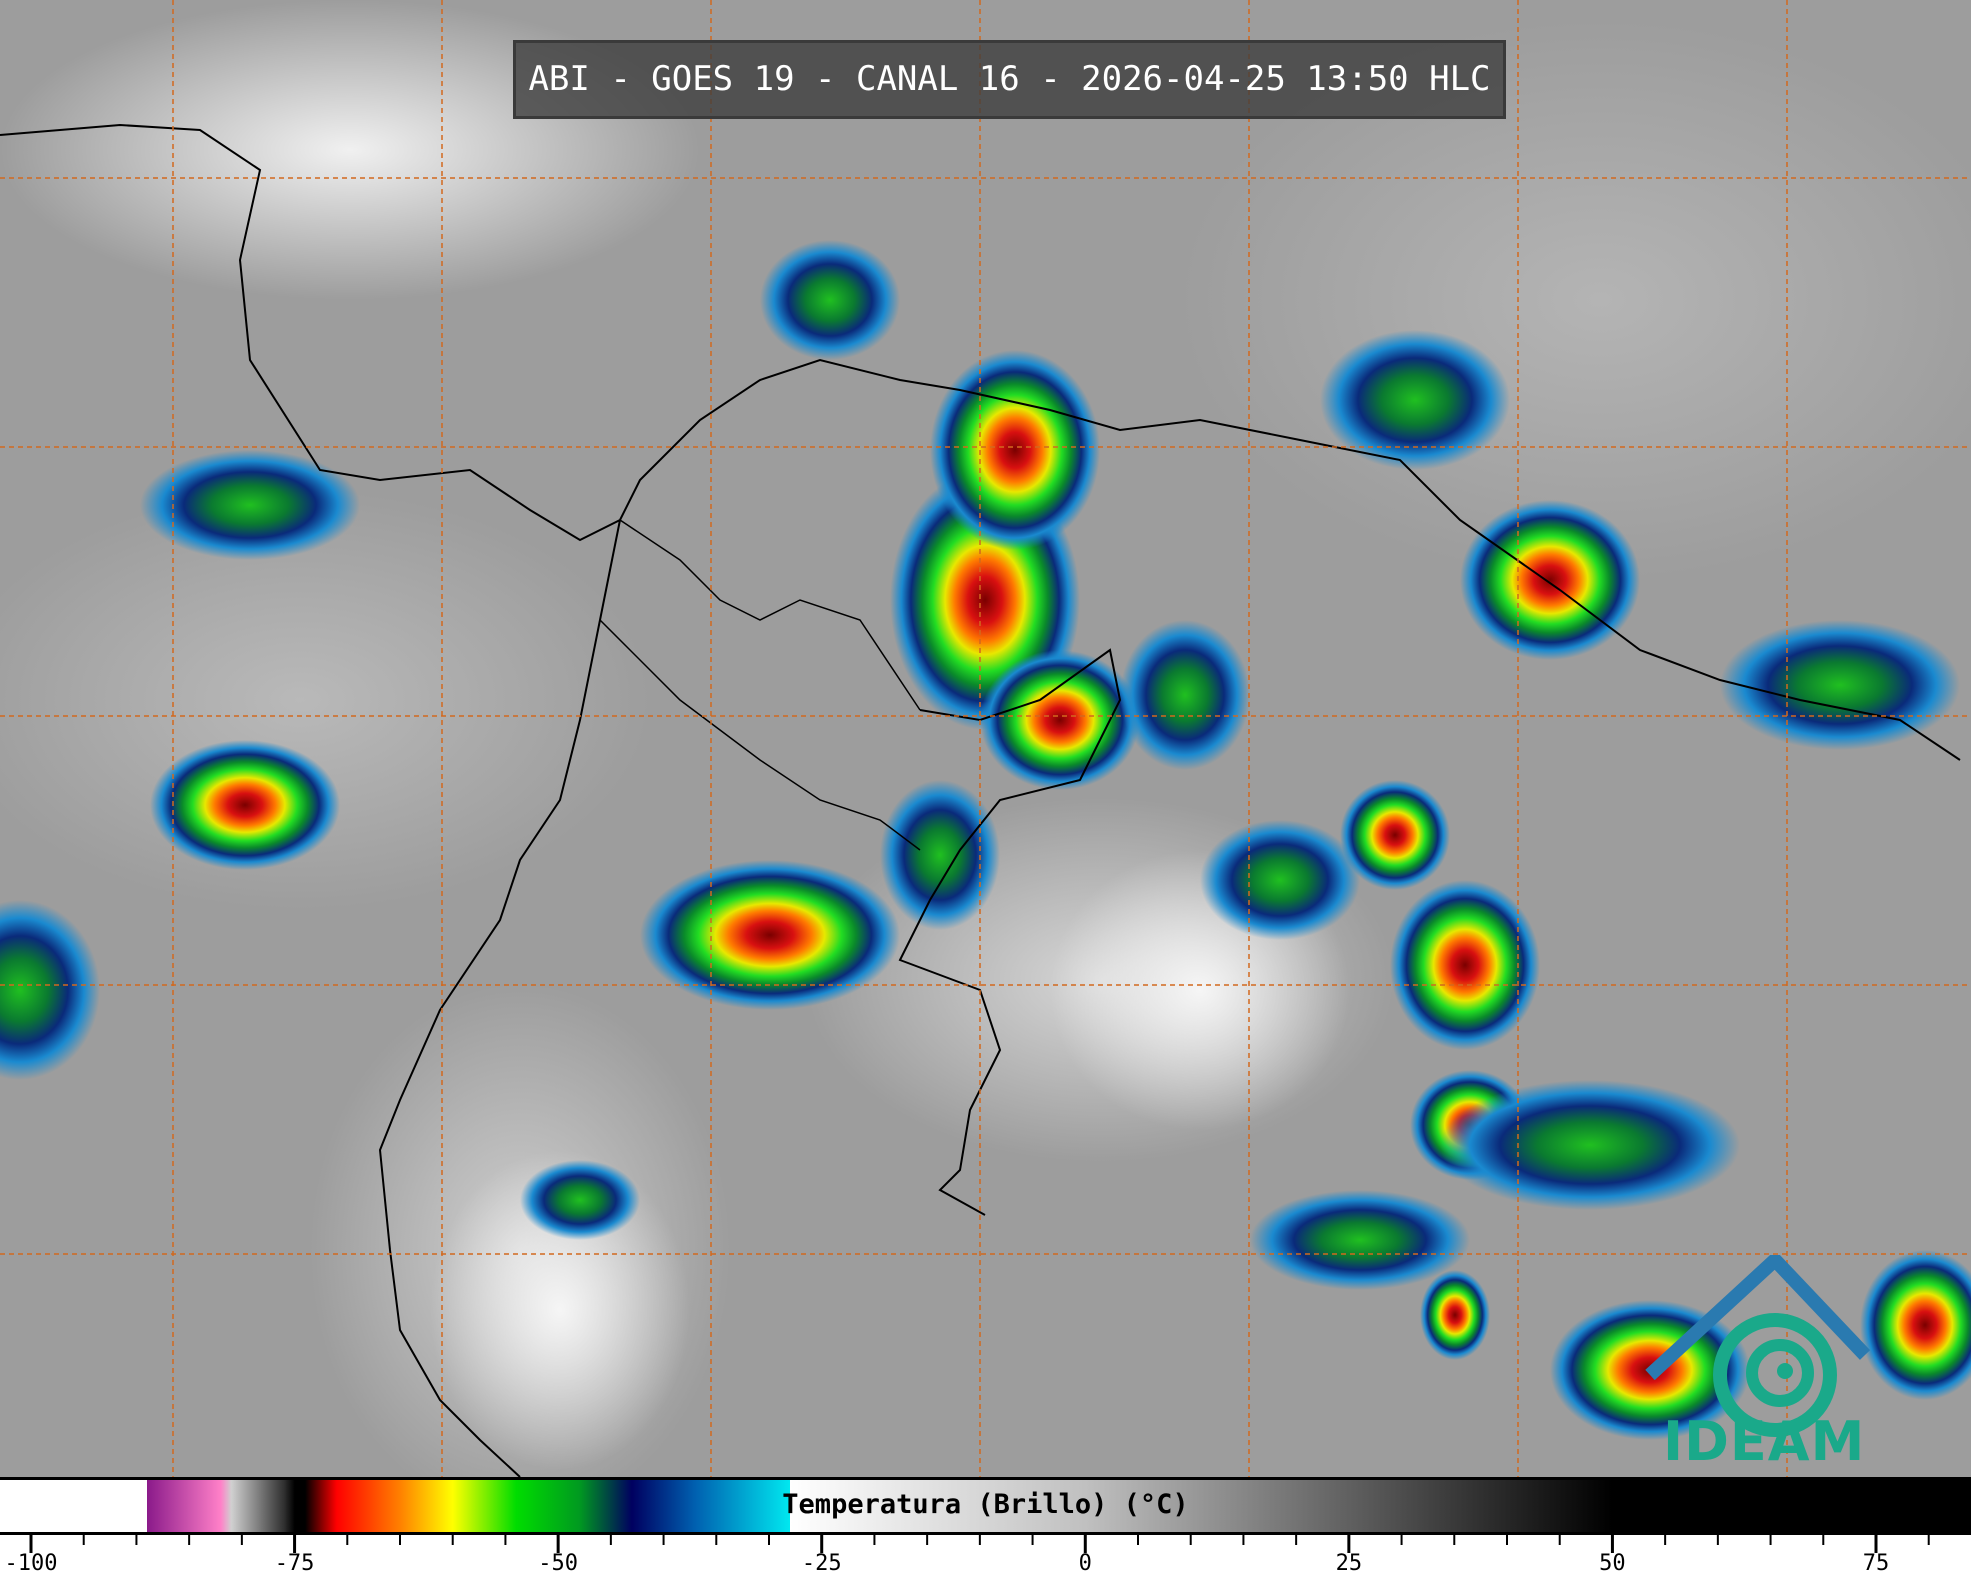  I want to click on tick-label: -25, so click(821, 1563).